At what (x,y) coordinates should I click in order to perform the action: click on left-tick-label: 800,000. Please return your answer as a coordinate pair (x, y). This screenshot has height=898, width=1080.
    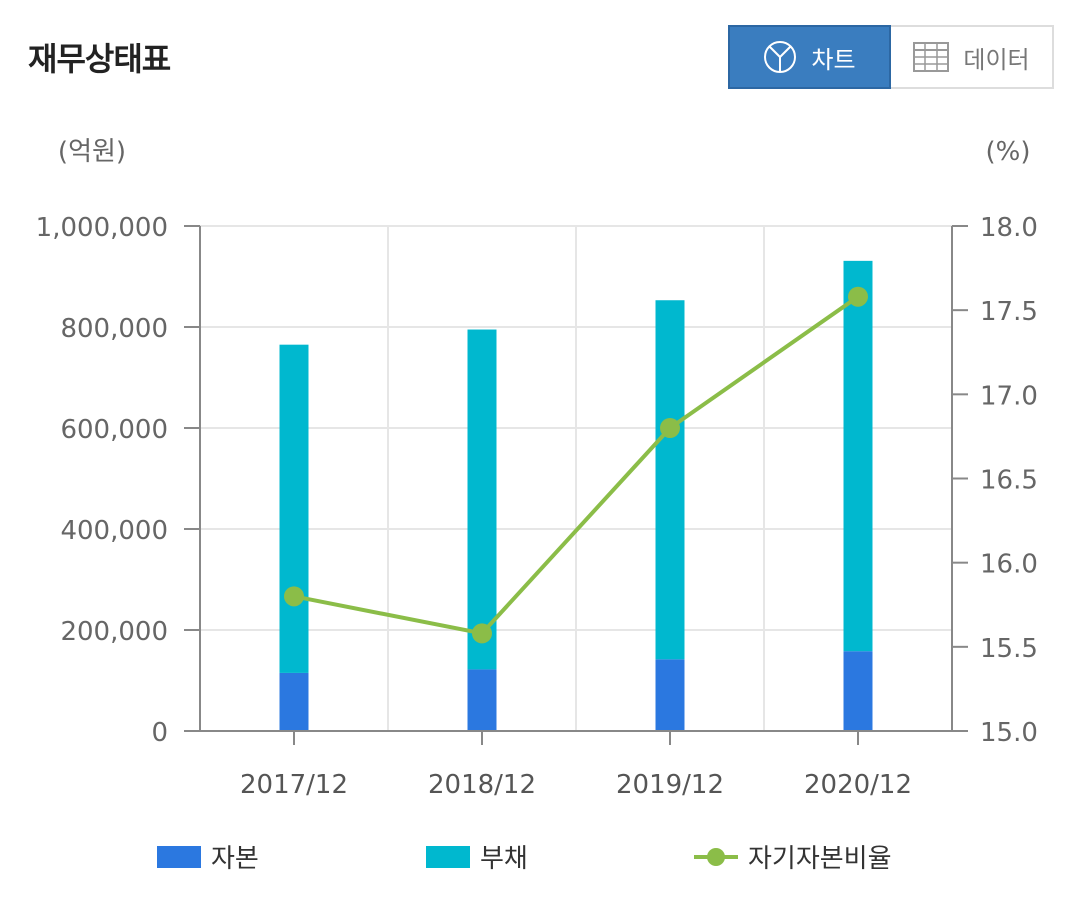
    Looking at the image, I should click on (114, 329).